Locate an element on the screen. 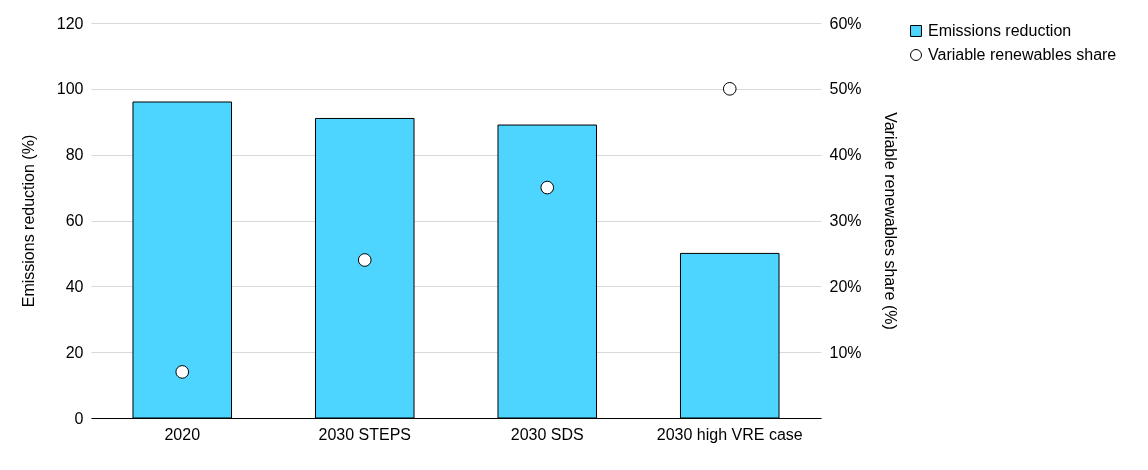 This screenshot has width=1148, height=470. y2-tick-label: 60% is located at coordinates (845, 23).